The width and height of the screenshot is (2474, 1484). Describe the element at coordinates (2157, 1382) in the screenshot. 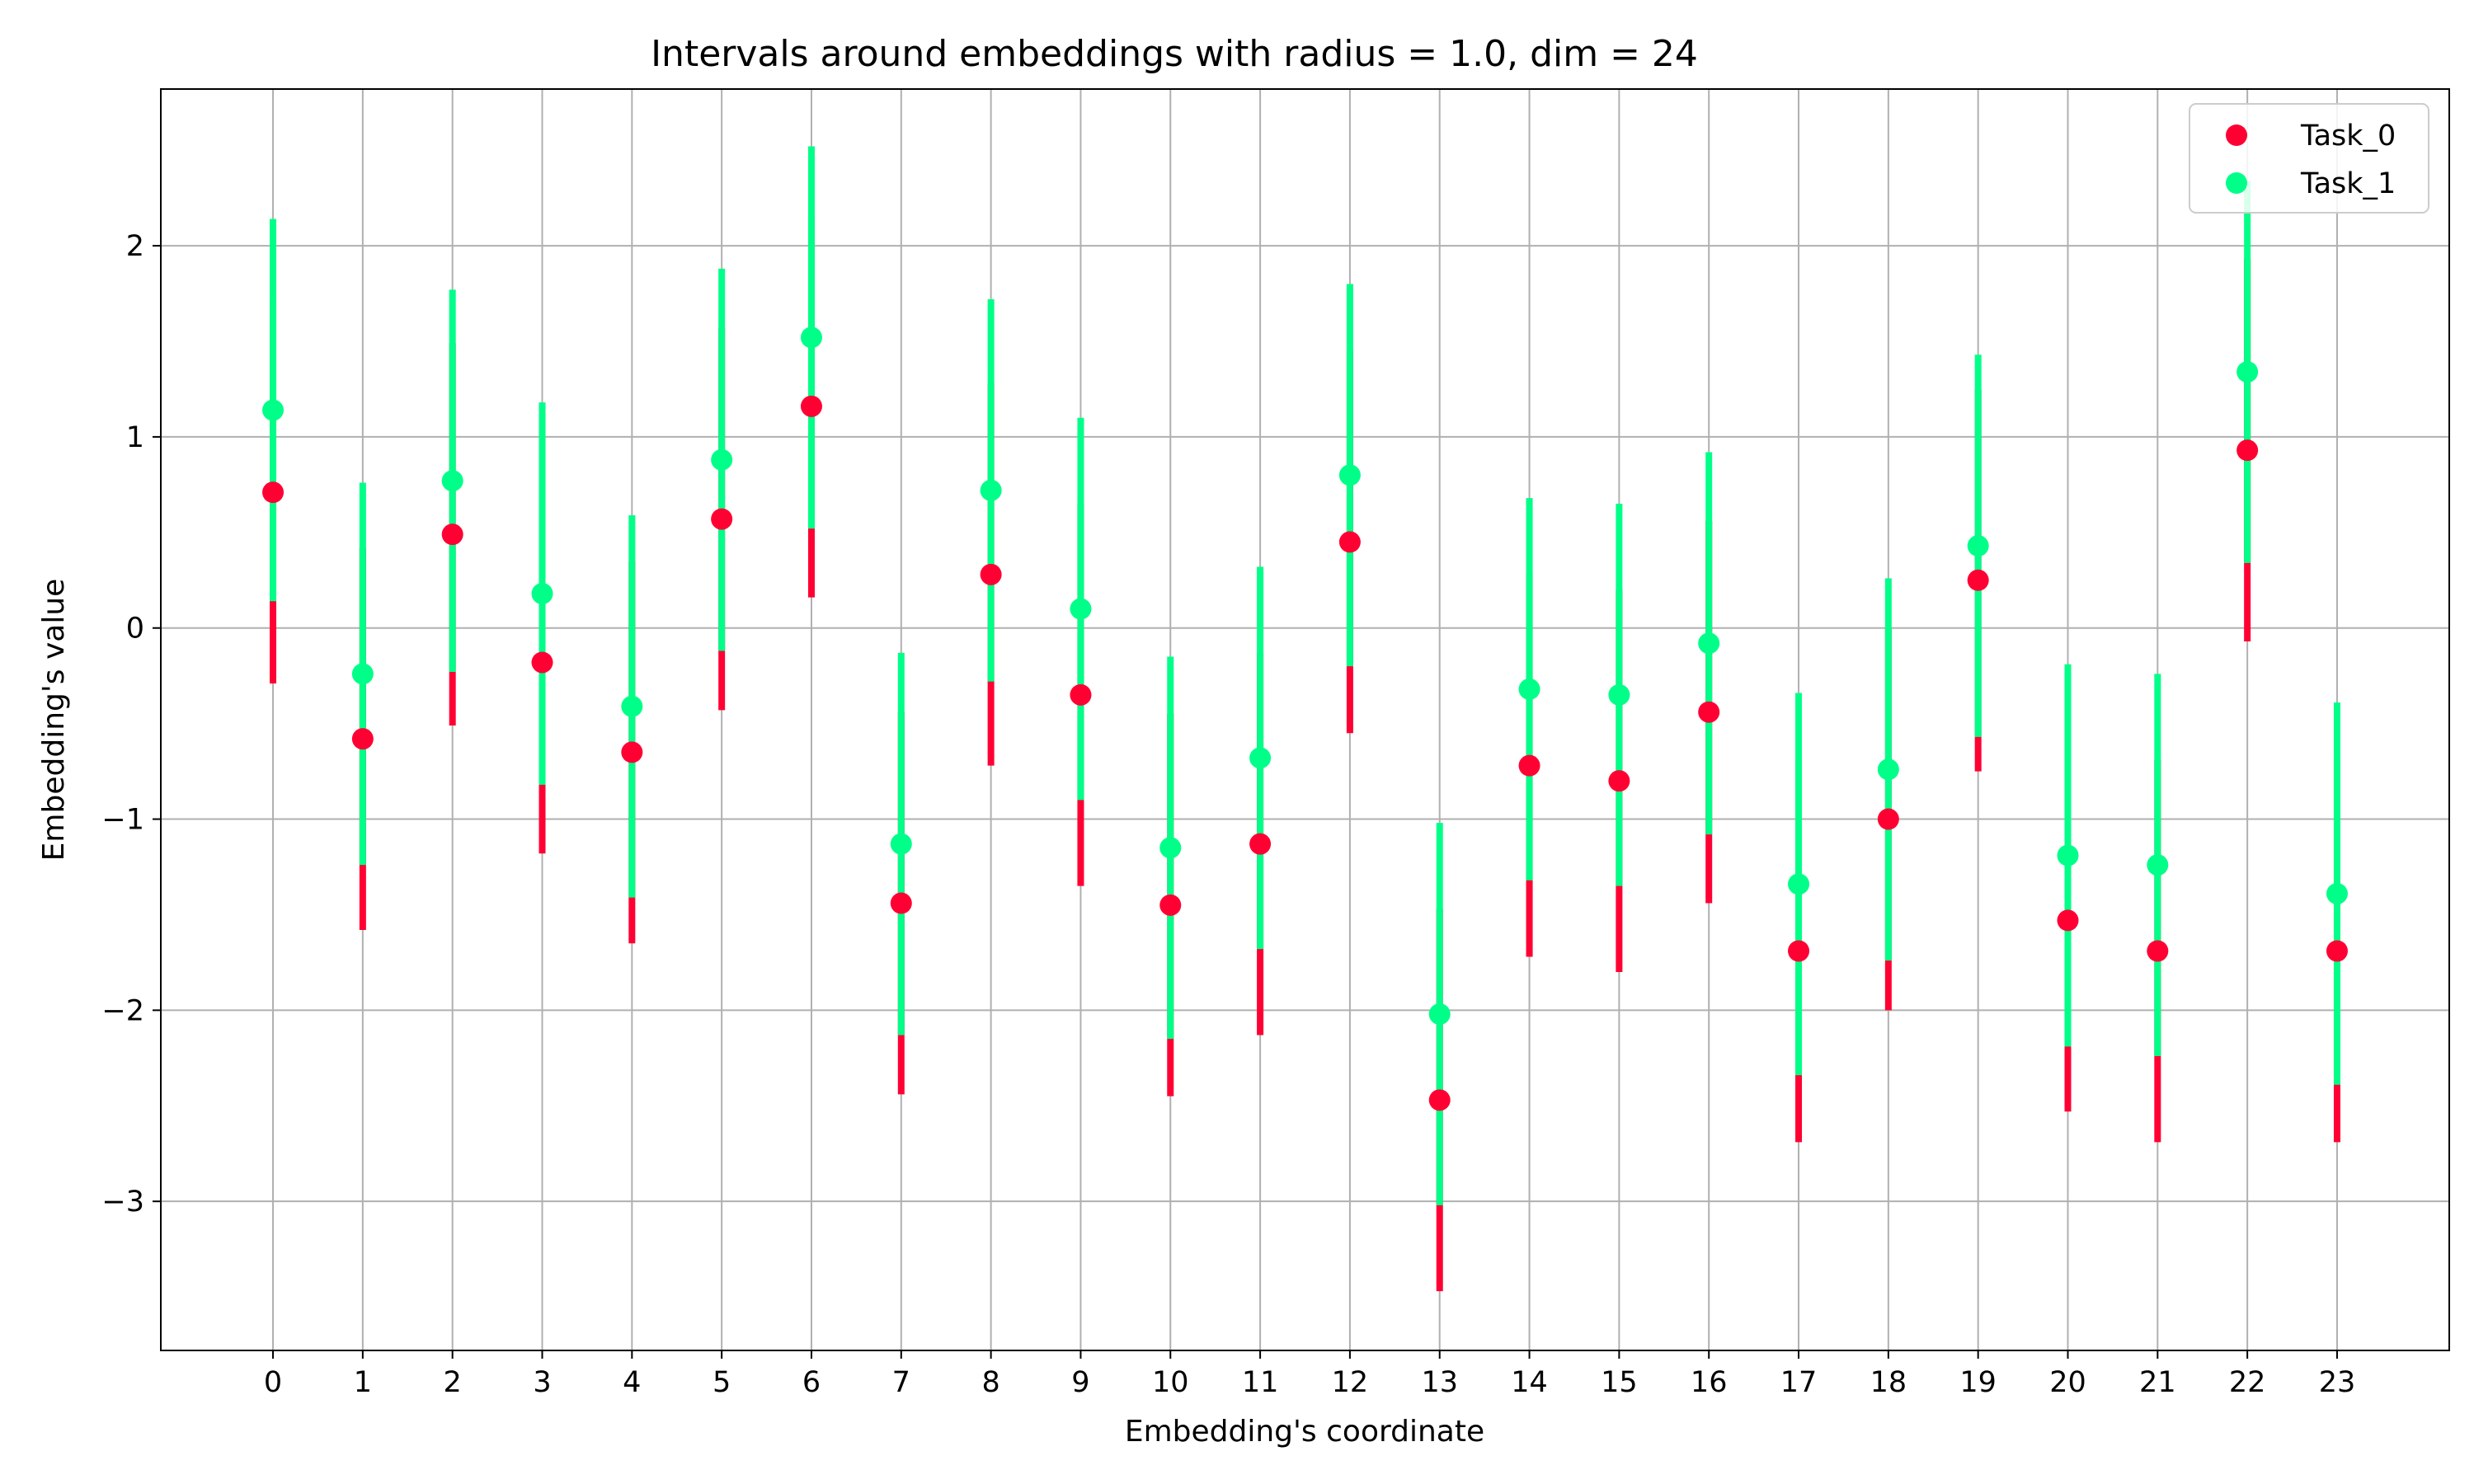

I see `x-tick-label-21: 21` at that location.